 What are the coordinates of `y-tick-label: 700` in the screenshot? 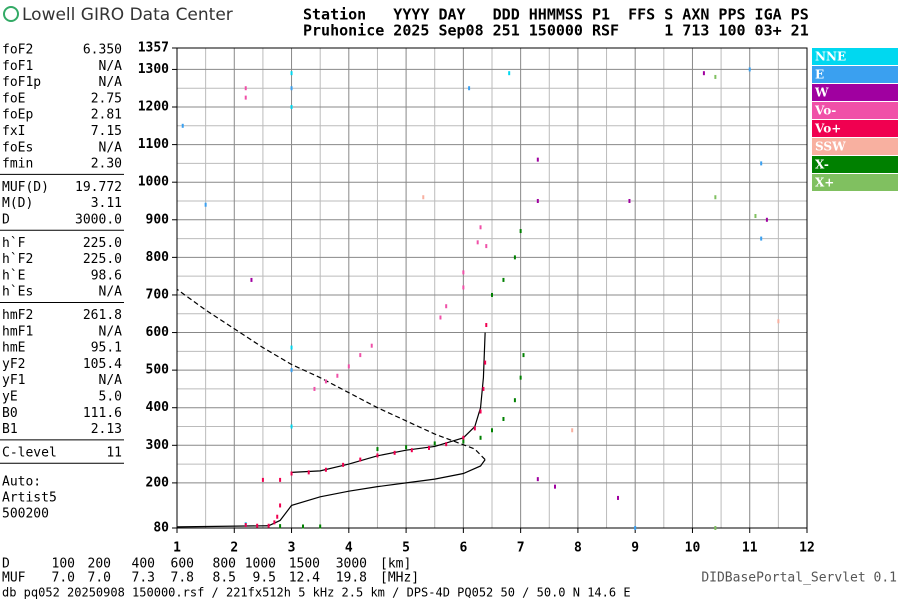 It's located at (158, 294).